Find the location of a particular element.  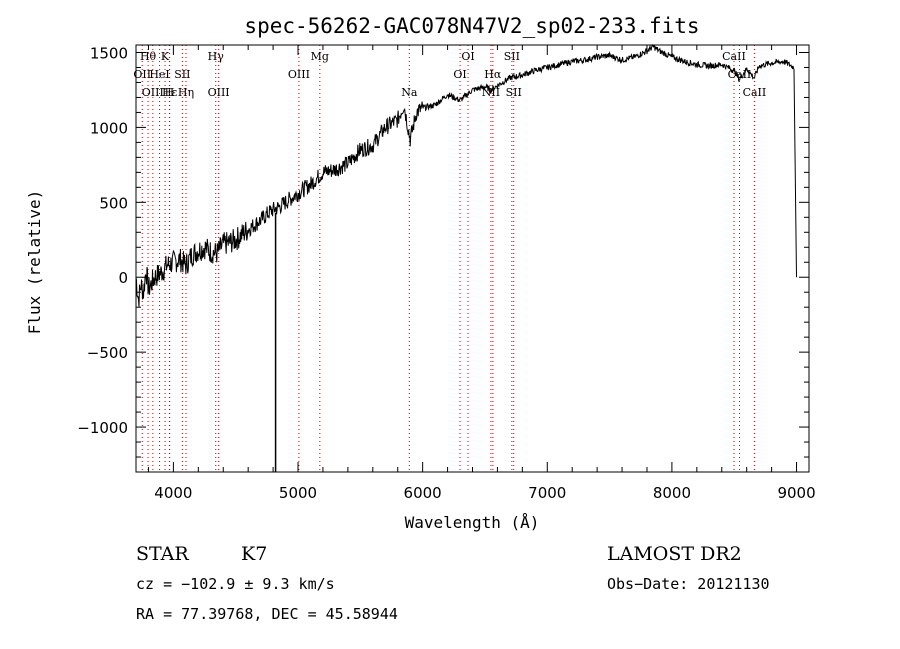

x-axis-label: Wavelength (Å) is located at coordinates (472, 522).